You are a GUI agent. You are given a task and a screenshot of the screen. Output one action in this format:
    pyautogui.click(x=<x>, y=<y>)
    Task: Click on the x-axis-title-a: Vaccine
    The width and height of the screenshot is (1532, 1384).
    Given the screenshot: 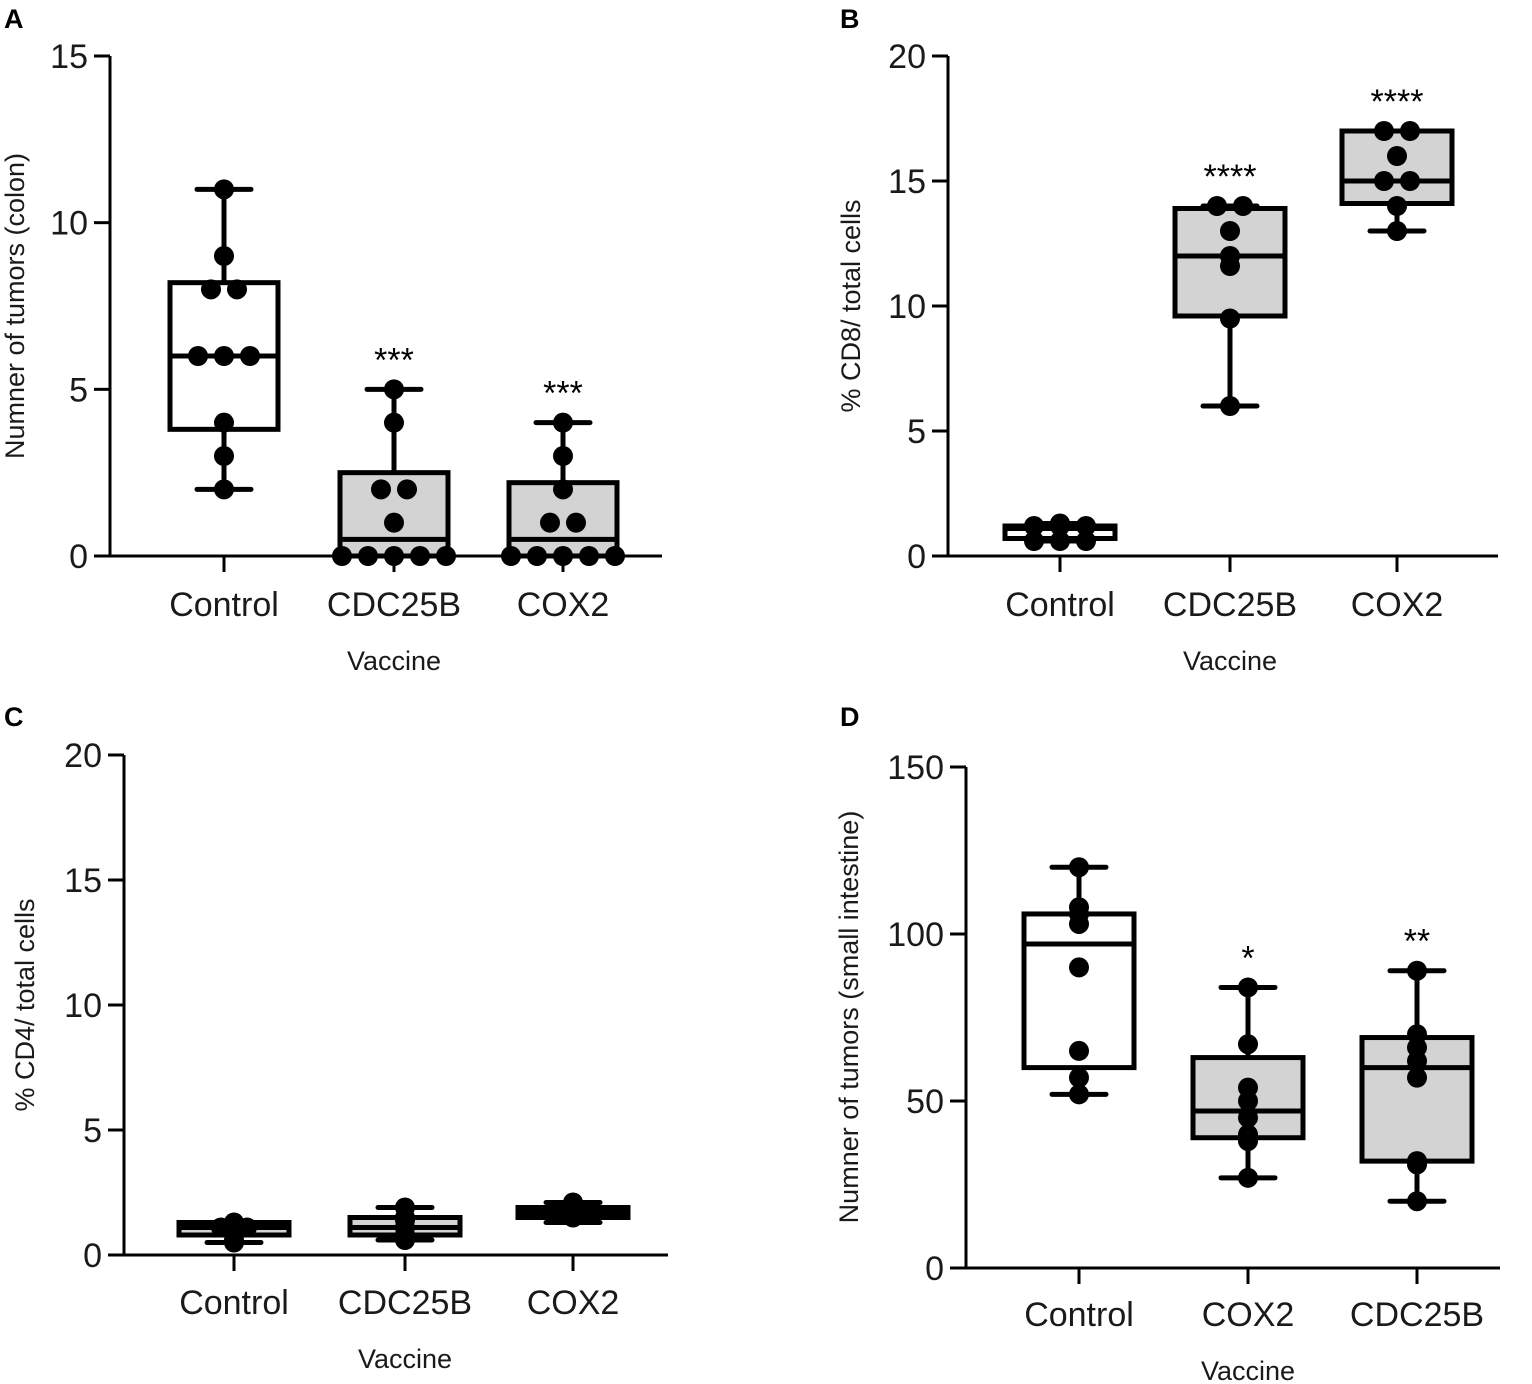 What is the action you would take?
    pyautogui.click(x=394, y=661)
    